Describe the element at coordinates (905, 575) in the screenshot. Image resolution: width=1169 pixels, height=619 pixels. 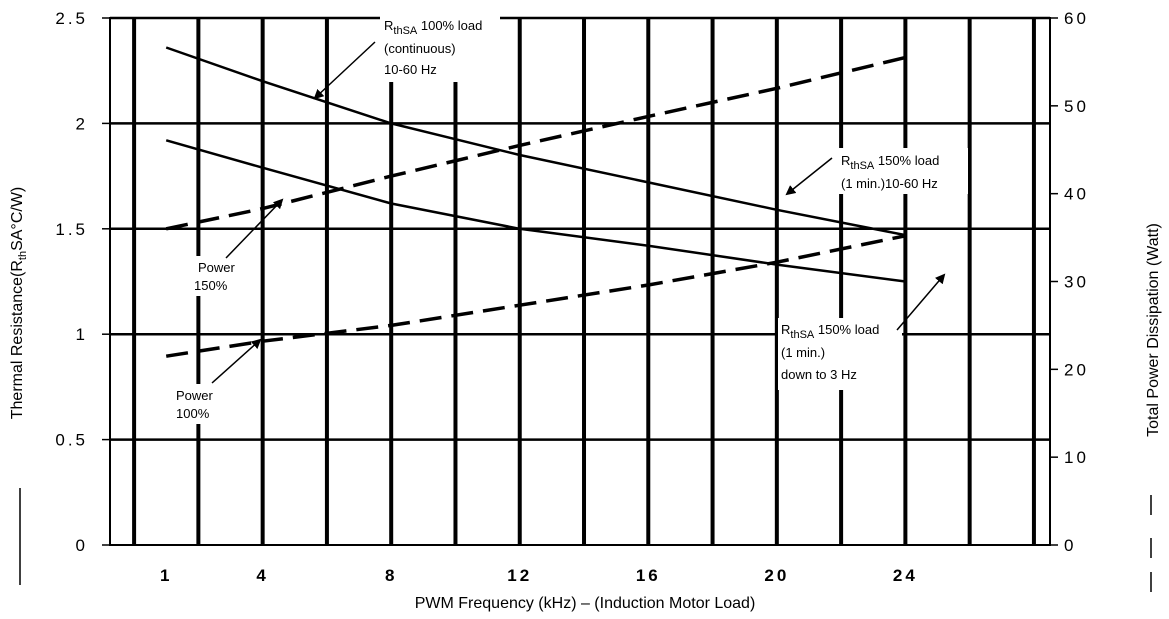
I see `x-tick-label: 24` at that location.